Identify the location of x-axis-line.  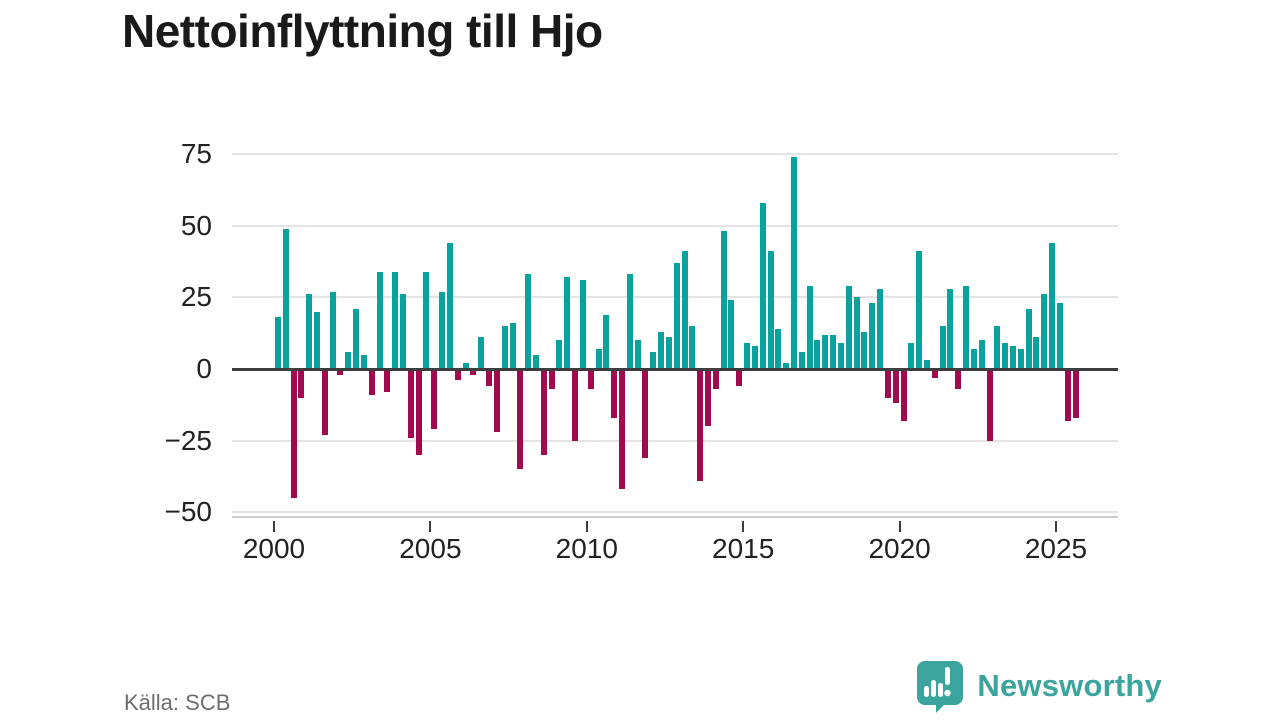
(675, 517).